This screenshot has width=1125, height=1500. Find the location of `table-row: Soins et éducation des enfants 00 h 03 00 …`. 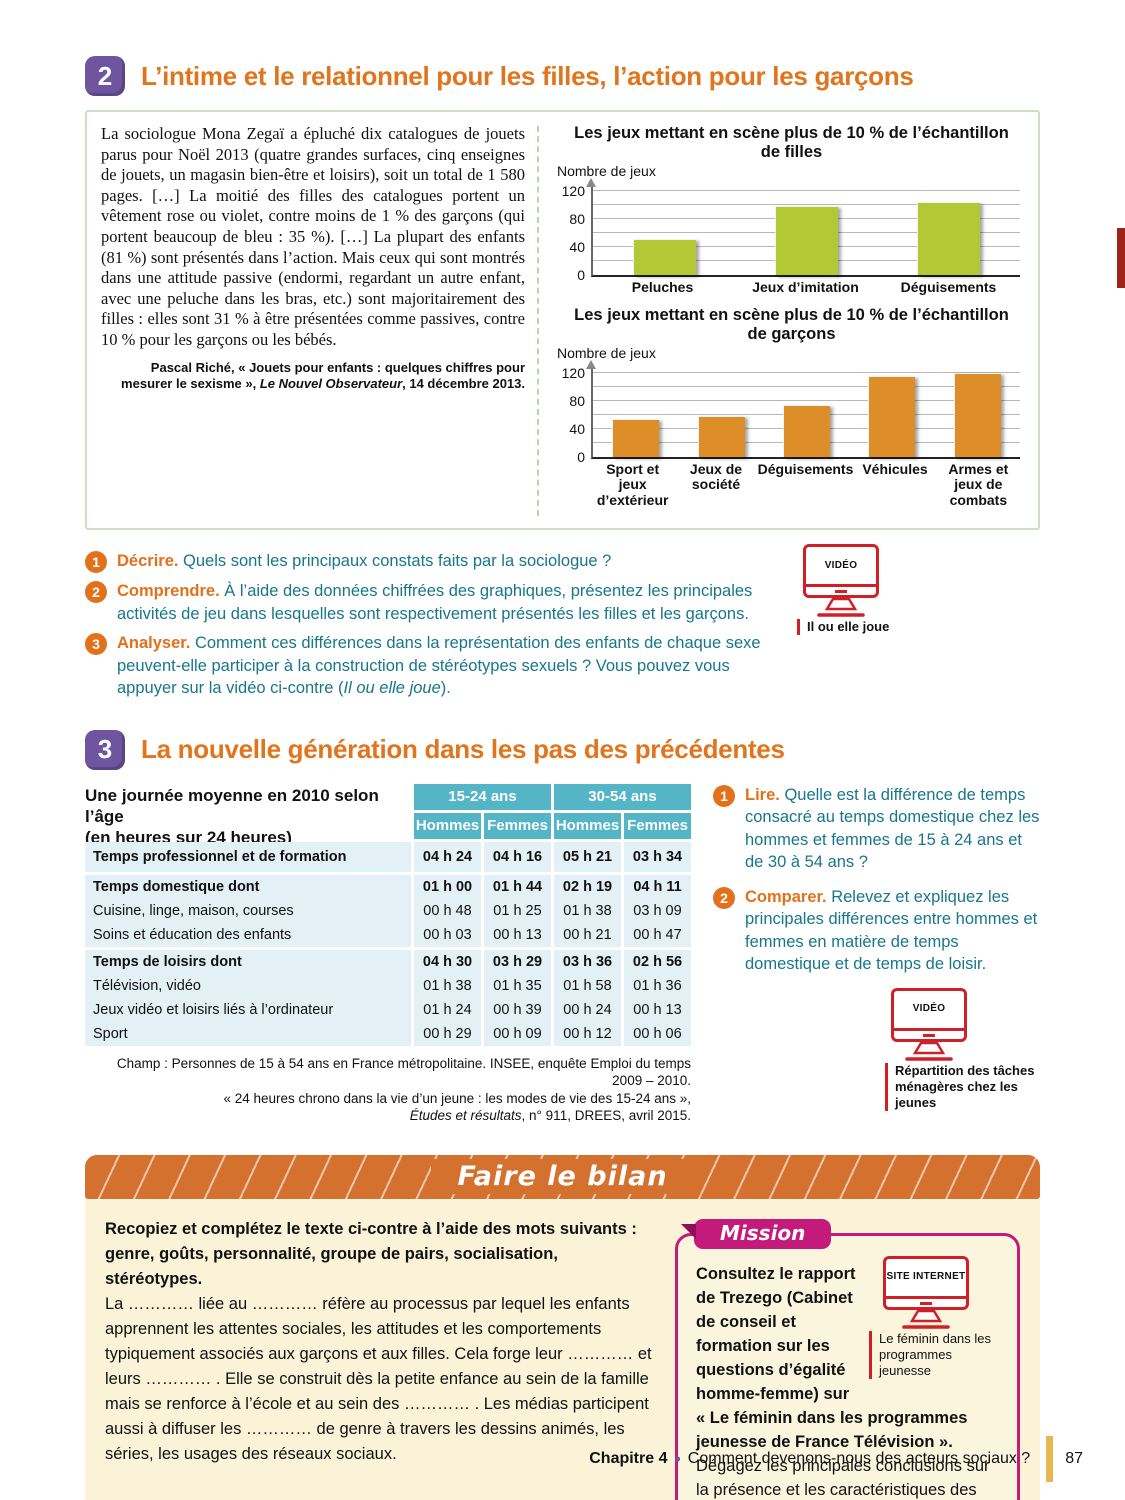

table-row: Soins et éducation des enfants 00 h 03 00 … is located at coordinates (388, 934).